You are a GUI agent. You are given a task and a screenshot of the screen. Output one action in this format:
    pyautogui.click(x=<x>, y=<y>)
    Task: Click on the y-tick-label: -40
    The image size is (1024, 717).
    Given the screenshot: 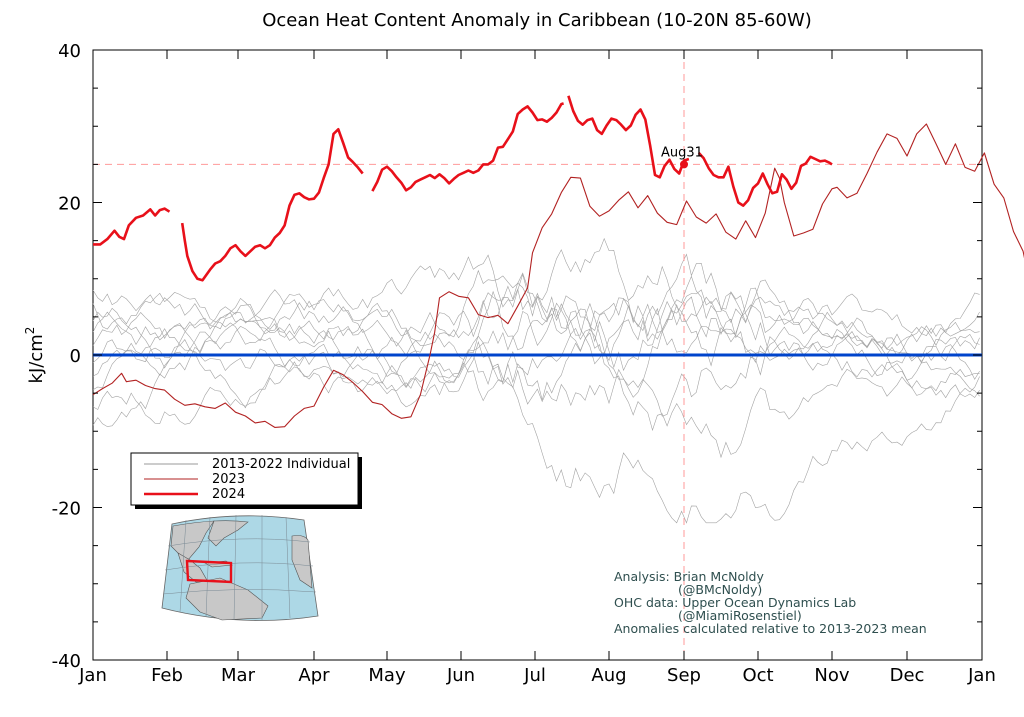 What is the action you would take?
    pyautogui.click(x=66, y=661)
    